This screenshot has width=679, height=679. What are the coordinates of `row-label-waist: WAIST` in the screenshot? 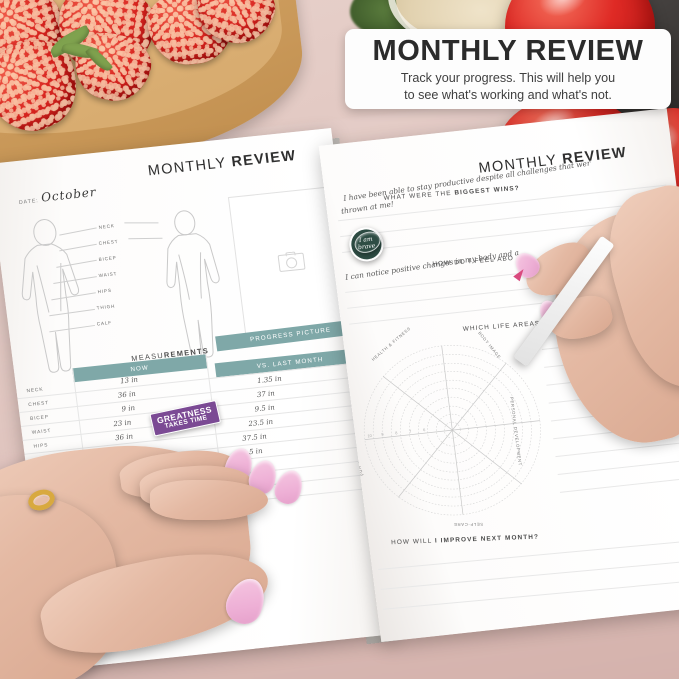 It's located at (41, 432).